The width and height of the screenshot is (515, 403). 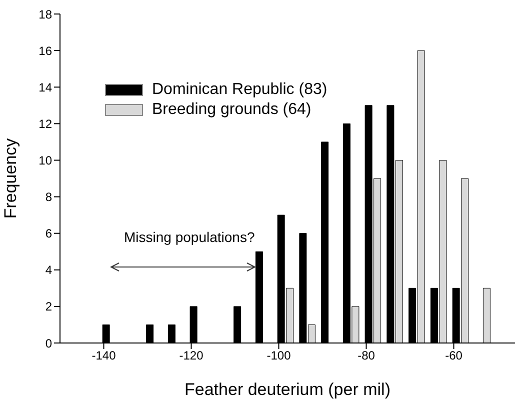 What do you see at coordinates (104, 355) in the screenshot?
I see `x-tick-label: -140` at bounding box center [104, 355].